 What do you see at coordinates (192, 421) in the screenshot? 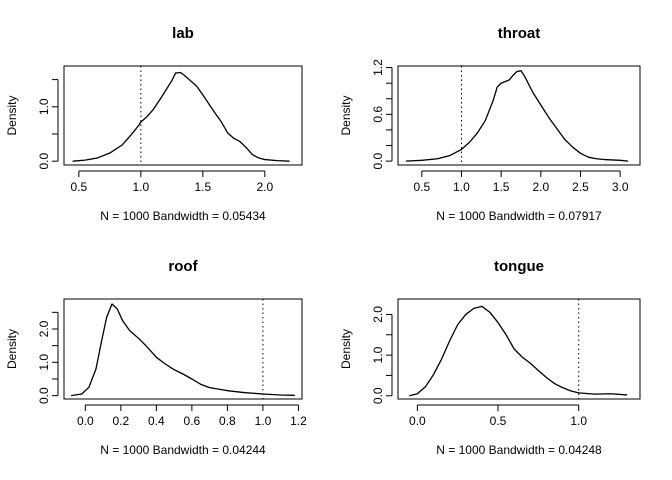
I see `x-tick-label: 0.6` at bounding box center [192, 421].